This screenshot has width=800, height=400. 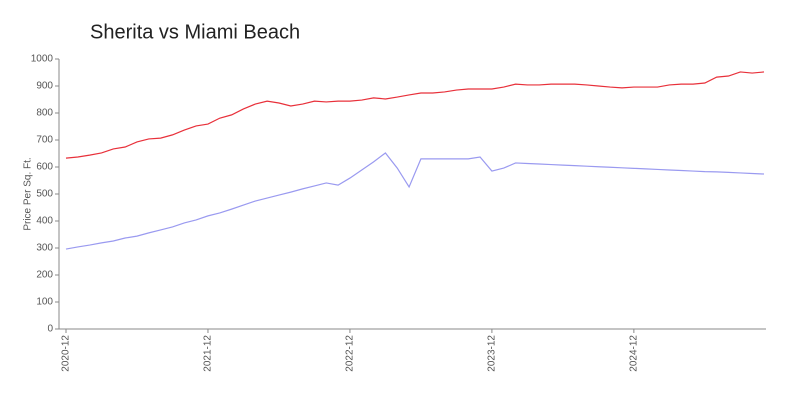 What do you see at coordinates (44, 275) in the screenshot?
I see `y-tick-label: 200` at bounding box center [44, 275].